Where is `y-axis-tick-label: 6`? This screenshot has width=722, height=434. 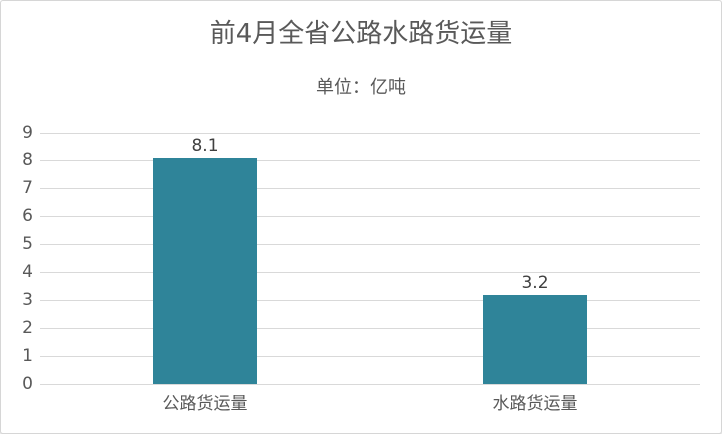
y-axis-tick-label: 6 is located at coordinates (27, 216).